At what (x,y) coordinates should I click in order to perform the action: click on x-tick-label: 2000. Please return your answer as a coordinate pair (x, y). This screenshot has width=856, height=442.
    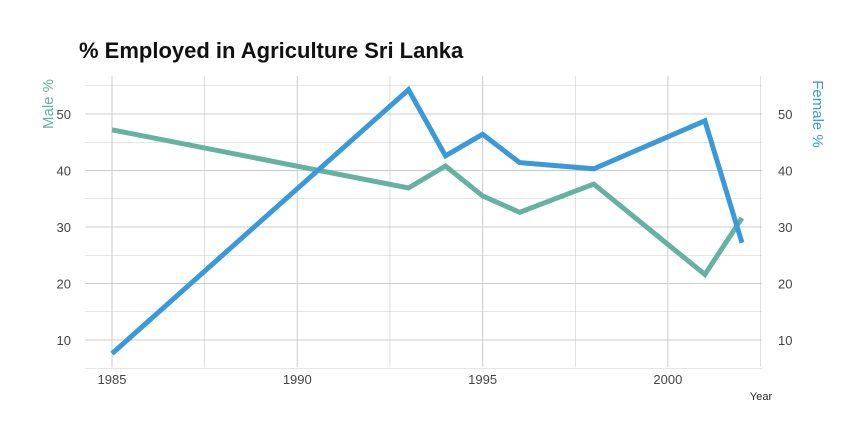
    Looking at the image, I should click on (667, 379).